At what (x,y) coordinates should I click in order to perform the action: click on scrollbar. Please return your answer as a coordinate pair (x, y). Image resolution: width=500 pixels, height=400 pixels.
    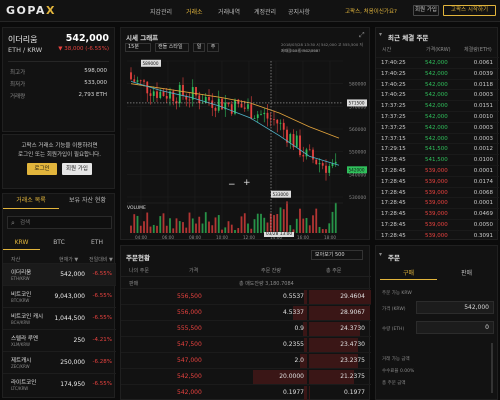
    Looking at the image, I should click on (492, 368).